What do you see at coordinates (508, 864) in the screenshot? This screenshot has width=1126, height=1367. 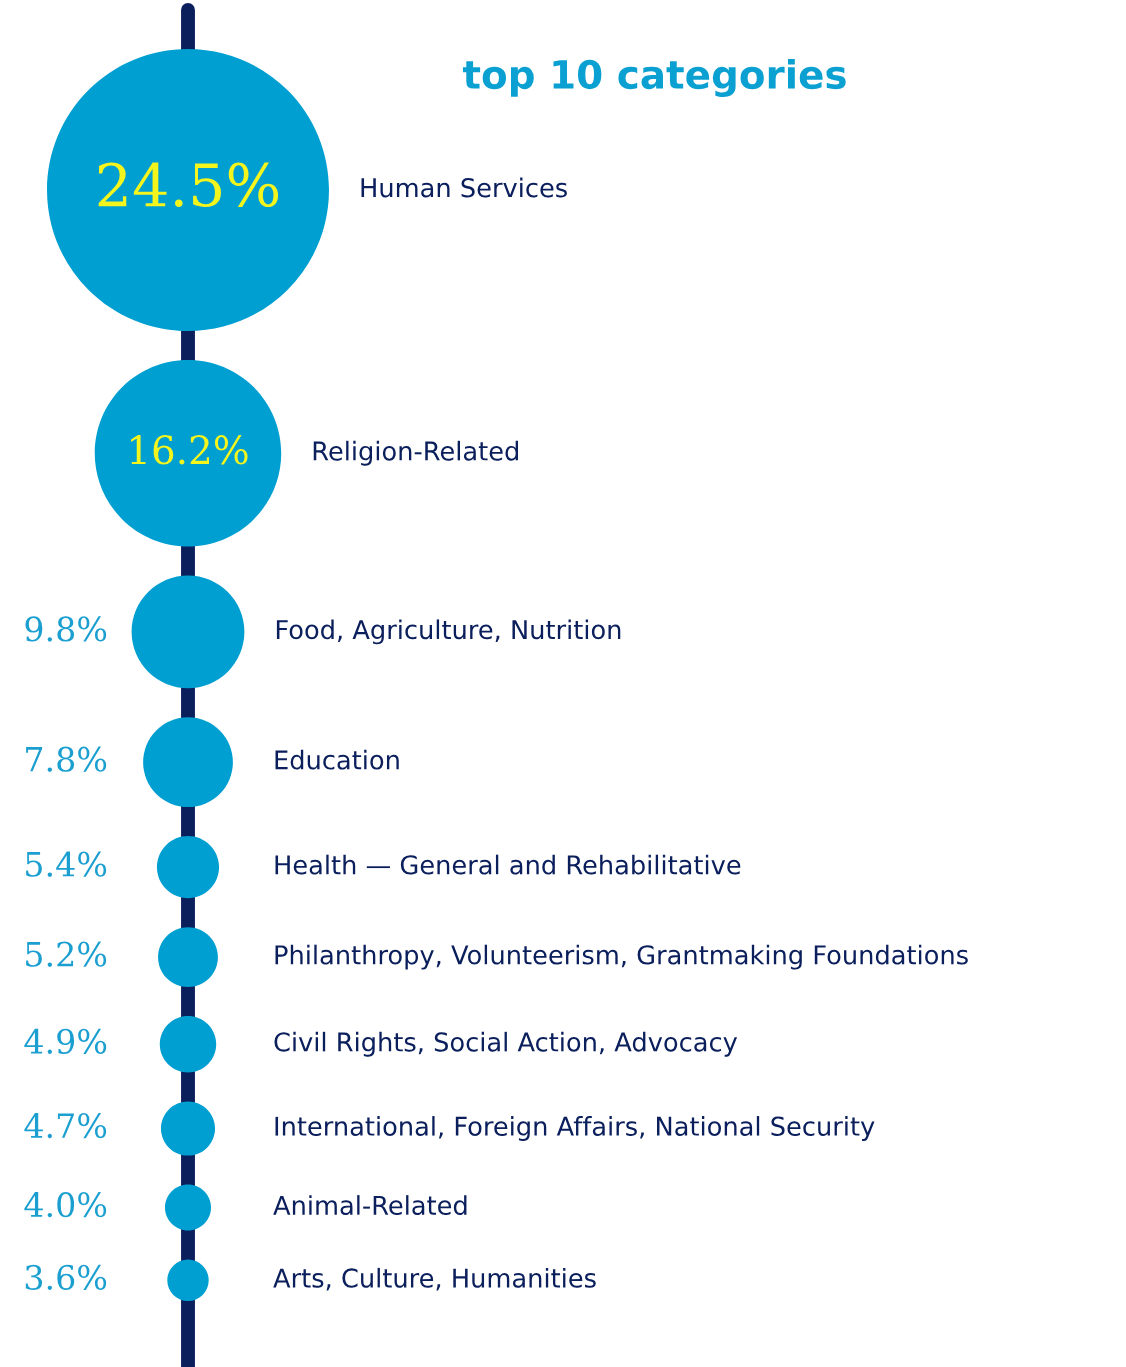 I see `category-label: Health — General and Rehabilitative` at bounding box center [508, 864].